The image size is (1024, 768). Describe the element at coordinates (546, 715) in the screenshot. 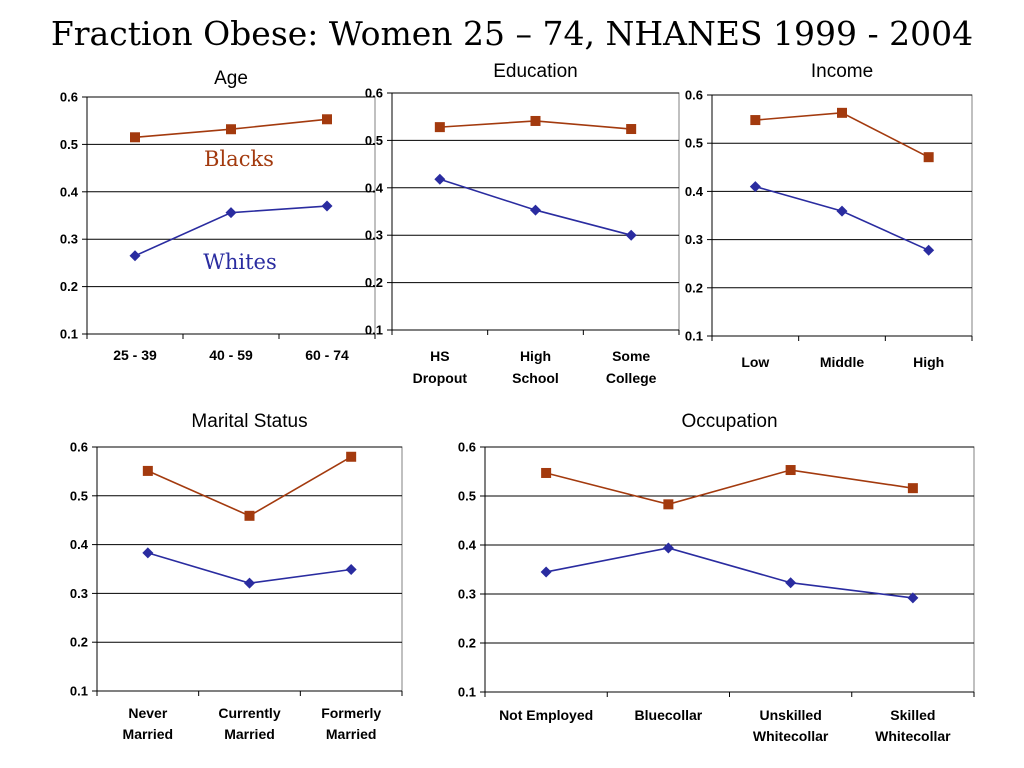

I see `x-tick-label: Not Employed` at that location.